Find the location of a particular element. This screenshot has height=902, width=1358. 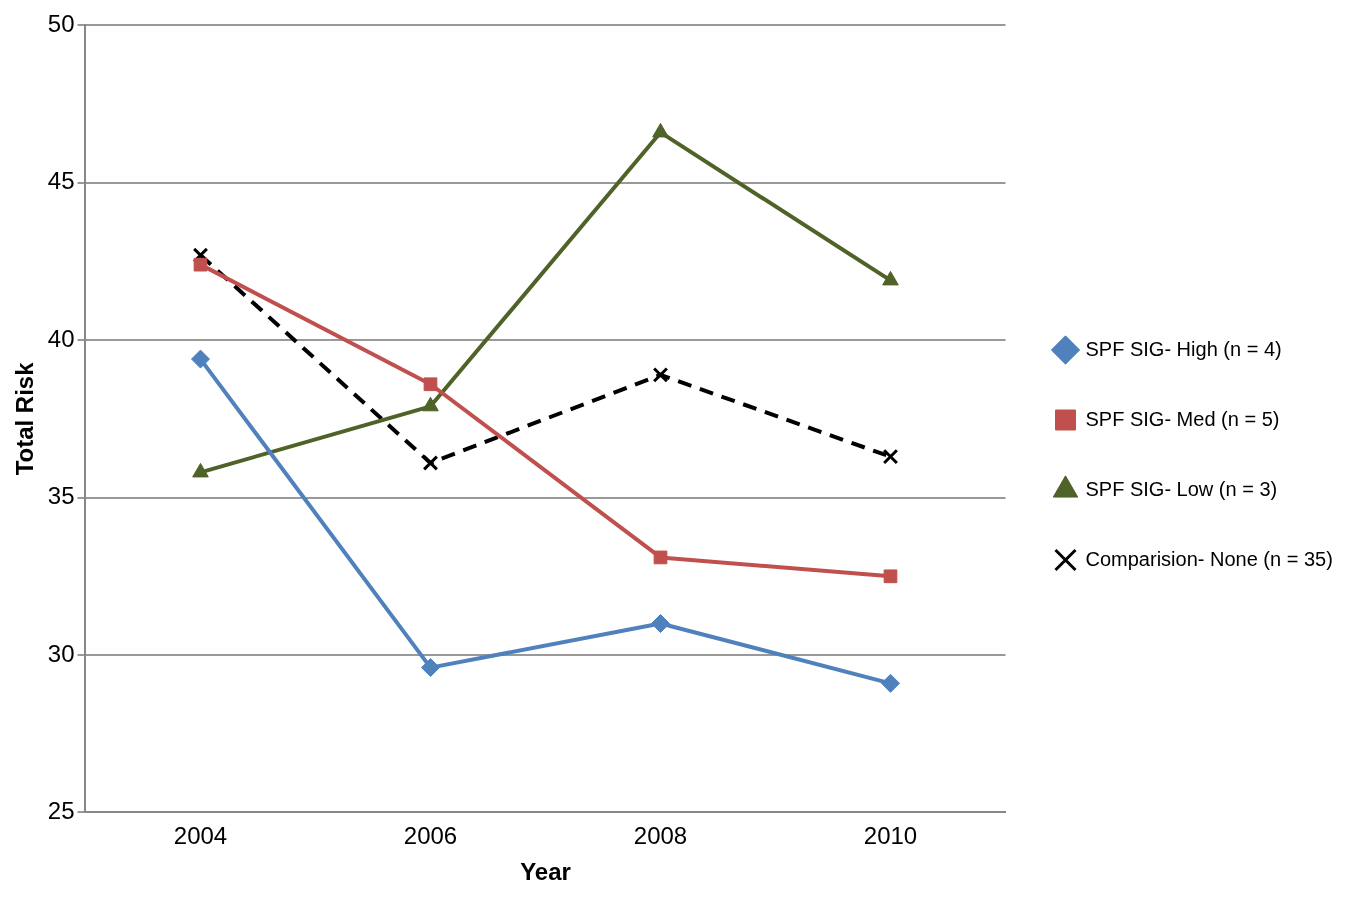

y-tick-label: 25 is located at coordinates (61, 811).